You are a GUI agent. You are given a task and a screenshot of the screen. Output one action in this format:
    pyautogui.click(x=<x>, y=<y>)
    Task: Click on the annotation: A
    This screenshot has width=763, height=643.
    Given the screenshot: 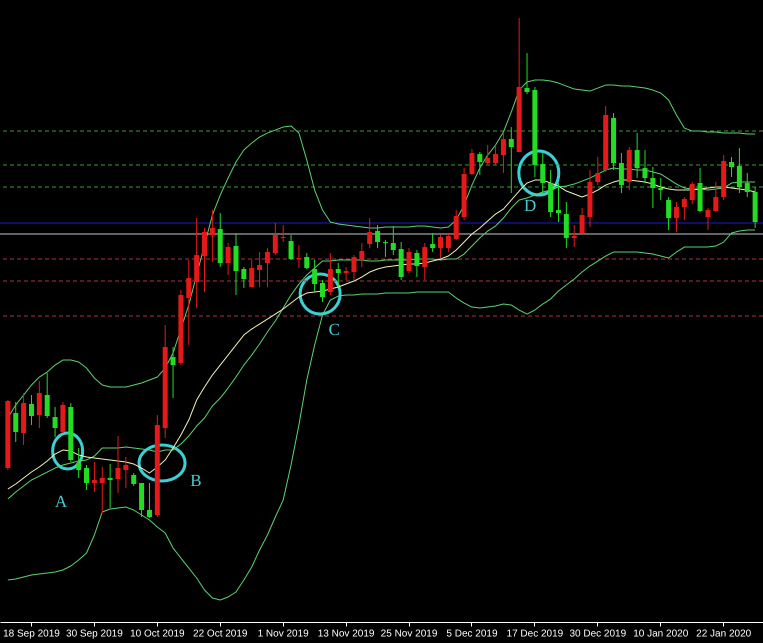 What is the action you would take?
    pyautogui.click(x=61, y=501)
    